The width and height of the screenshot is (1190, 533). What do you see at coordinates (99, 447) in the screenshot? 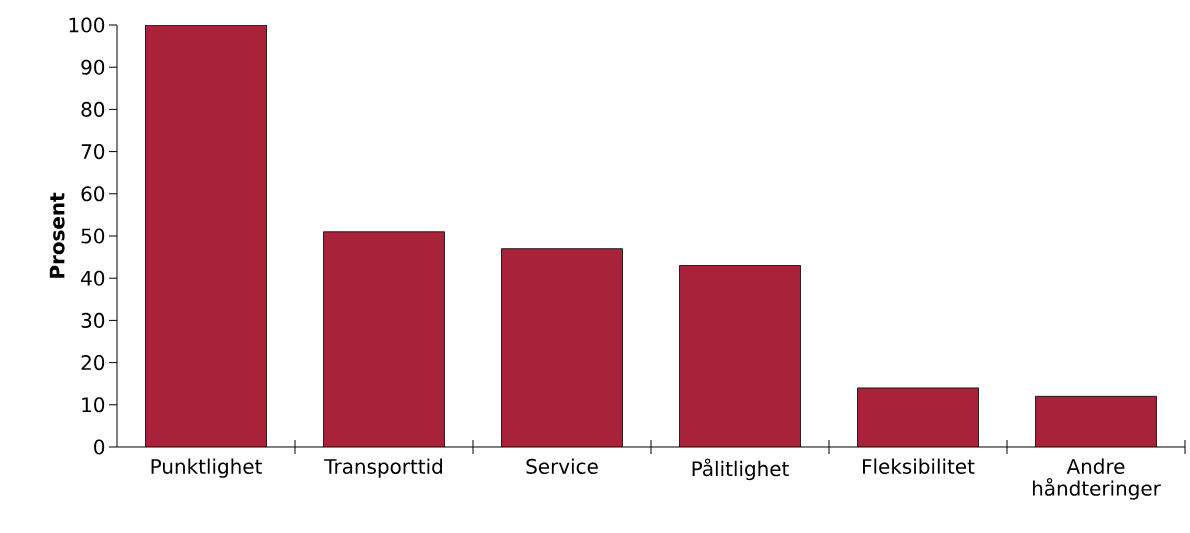
I see `y-tick-label: 0` at bounding box center [99, 447].